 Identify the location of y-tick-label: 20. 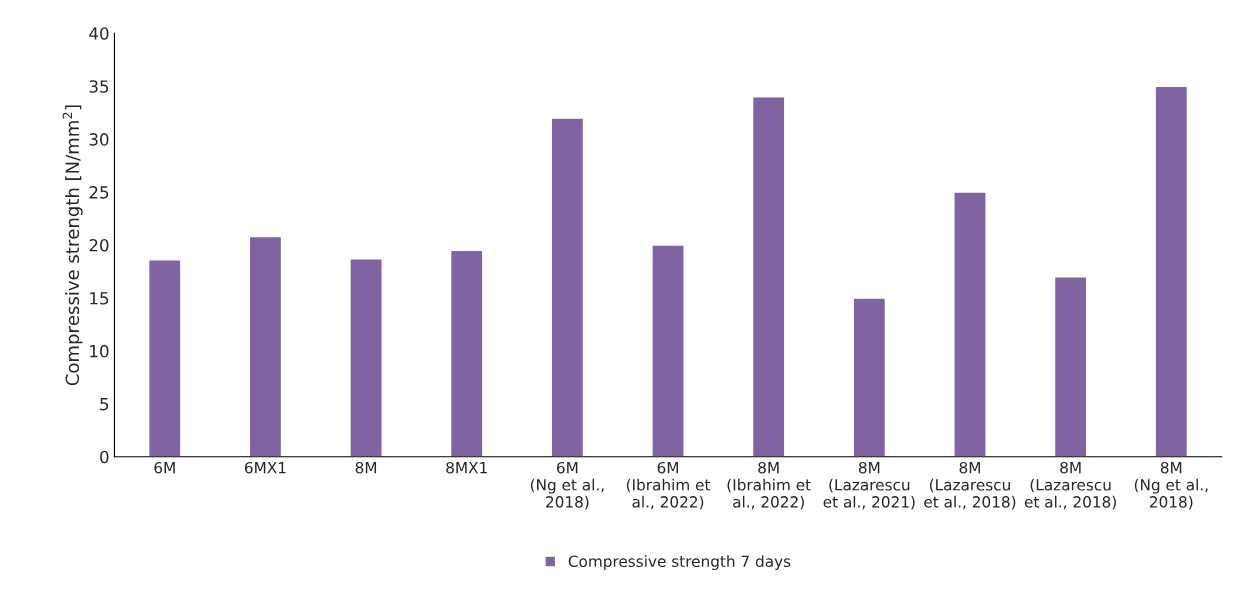
(99, 245).